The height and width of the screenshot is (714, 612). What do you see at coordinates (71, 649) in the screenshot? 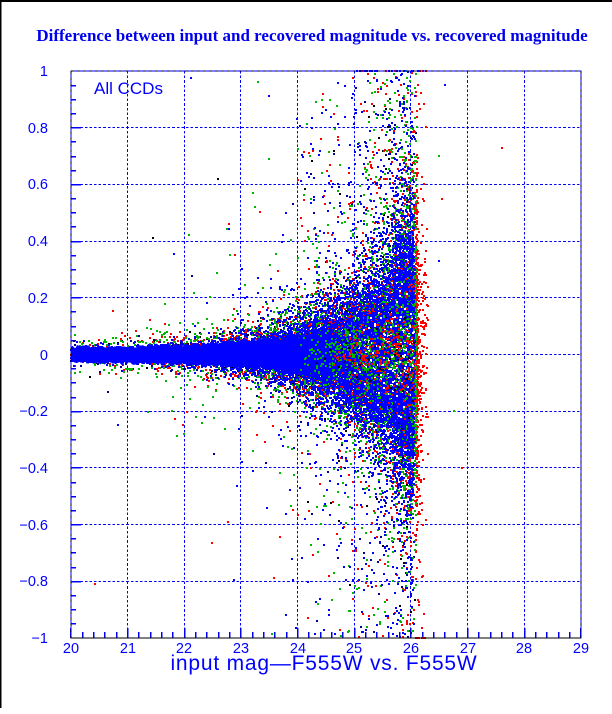
I see `svg-text: 20` at bounding box center [71, 649].